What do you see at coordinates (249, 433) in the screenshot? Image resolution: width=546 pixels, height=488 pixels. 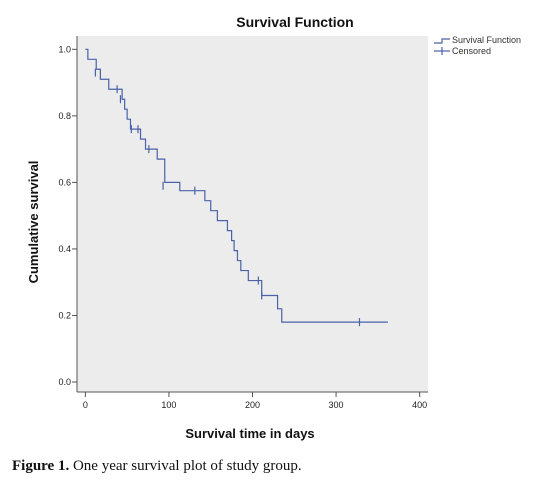 I see `x-axis-label: Survival time in days` at bounding box center [249, 433].